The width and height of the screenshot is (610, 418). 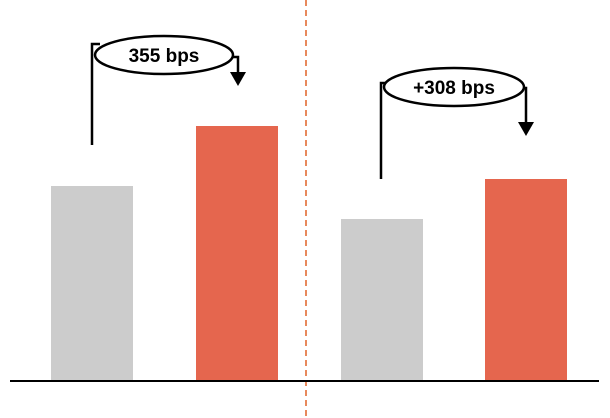 I want to click on bar-chart2-before, so click(x=382, y=300).